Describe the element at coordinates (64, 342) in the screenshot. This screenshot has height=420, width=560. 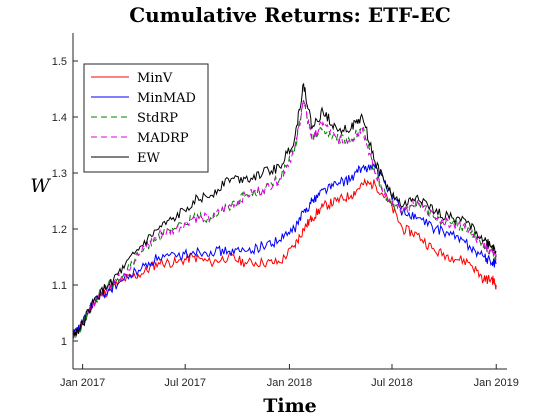
I see `y-tick-label: 1` at that location.